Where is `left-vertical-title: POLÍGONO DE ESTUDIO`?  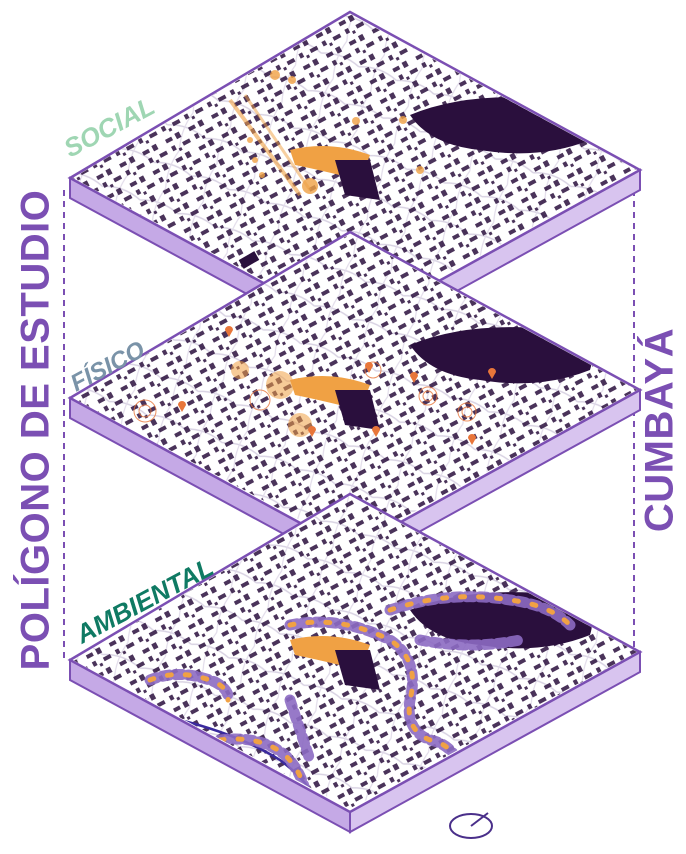
left-vertical-title: POLÍGONO DE ESTUDIO is located at coordinates (35, 430).